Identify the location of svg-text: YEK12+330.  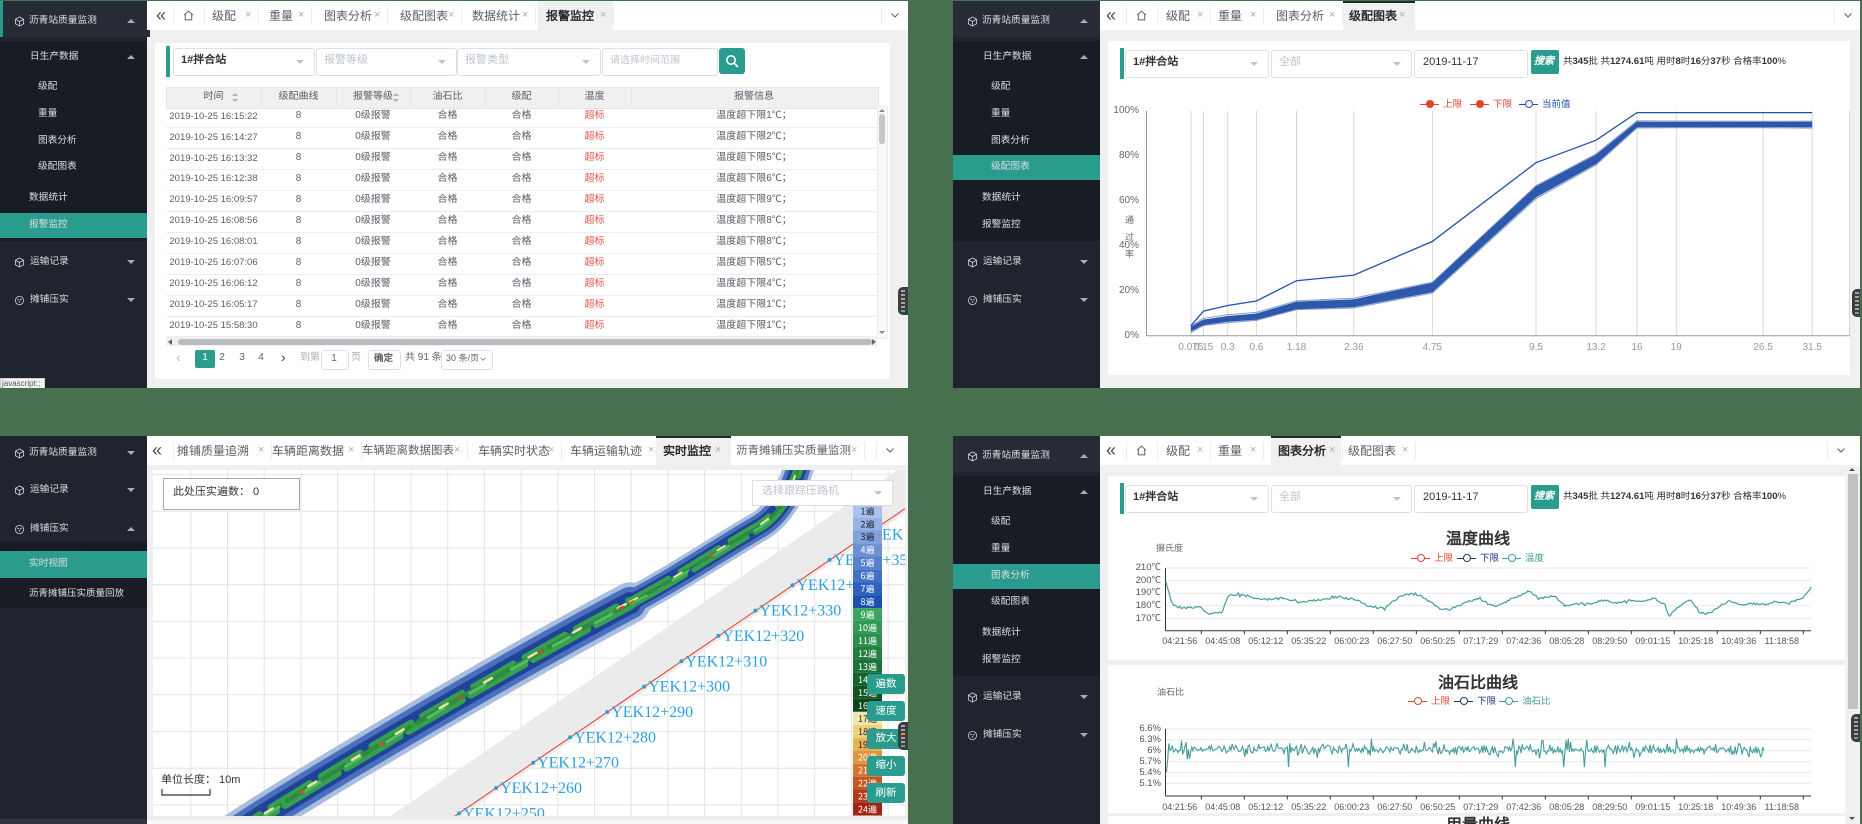
(800, 611).